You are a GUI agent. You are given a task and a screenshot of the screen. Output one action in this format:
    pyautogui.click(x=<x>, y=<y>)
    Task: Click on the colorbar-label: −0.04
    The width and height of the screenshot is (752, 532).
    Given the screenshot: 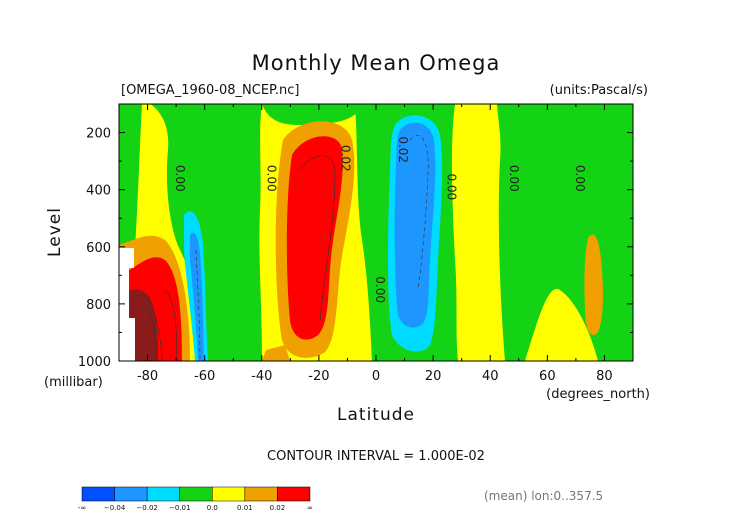 What is the action you would take?
    pyautogui.click(x=115, y=508)
    